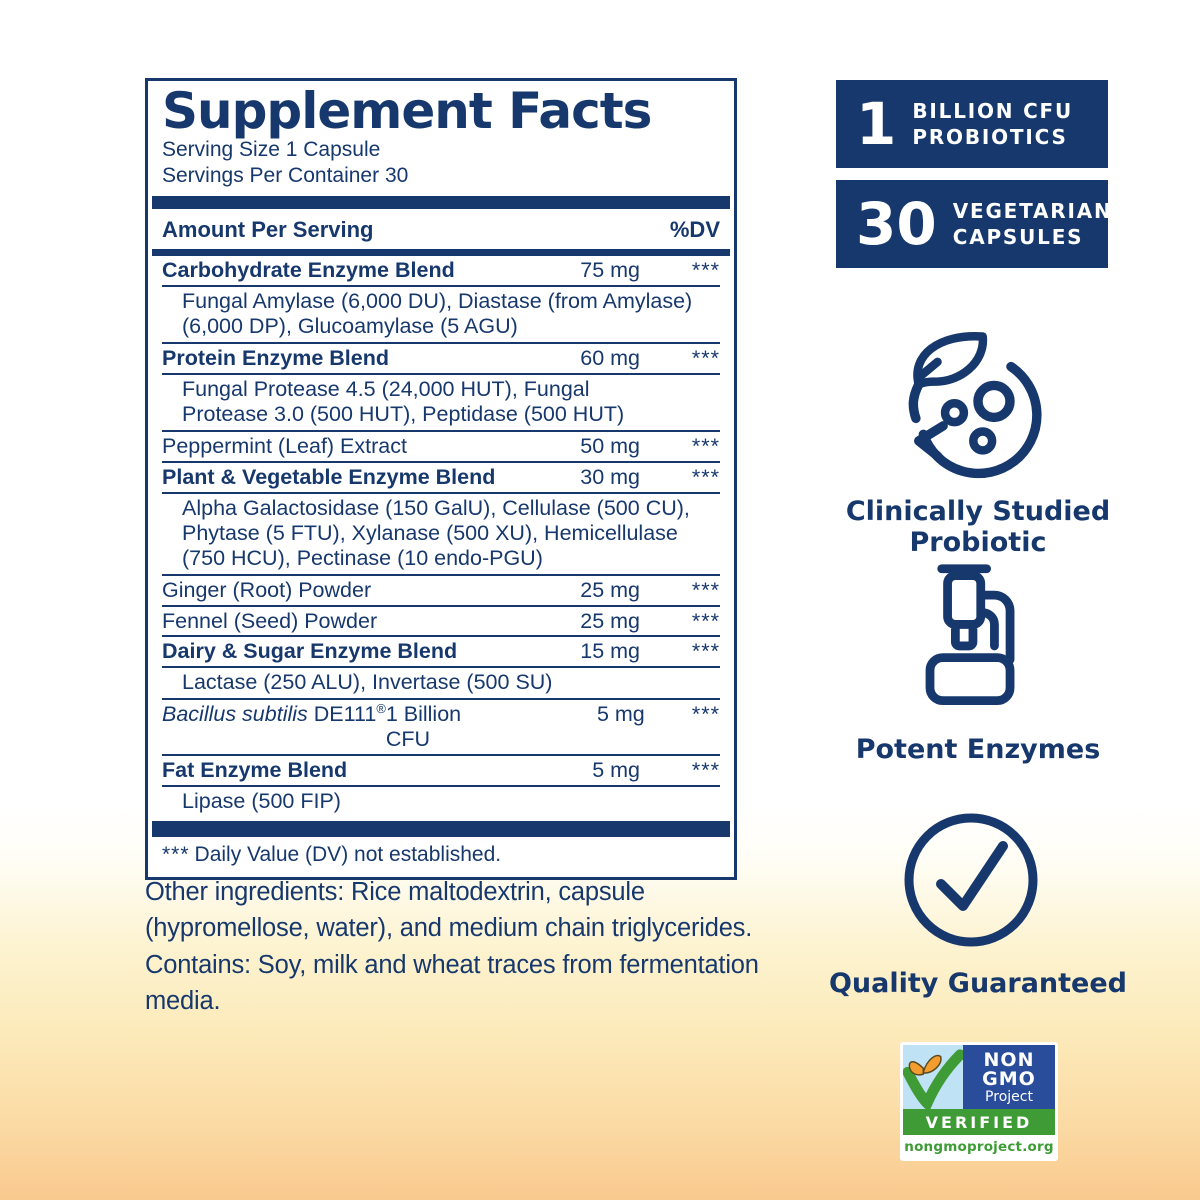  Describe the element at coordinates (268, 230) in the screenshot. I see `amount-per-serving-header: Amount Per Serving` at that location.